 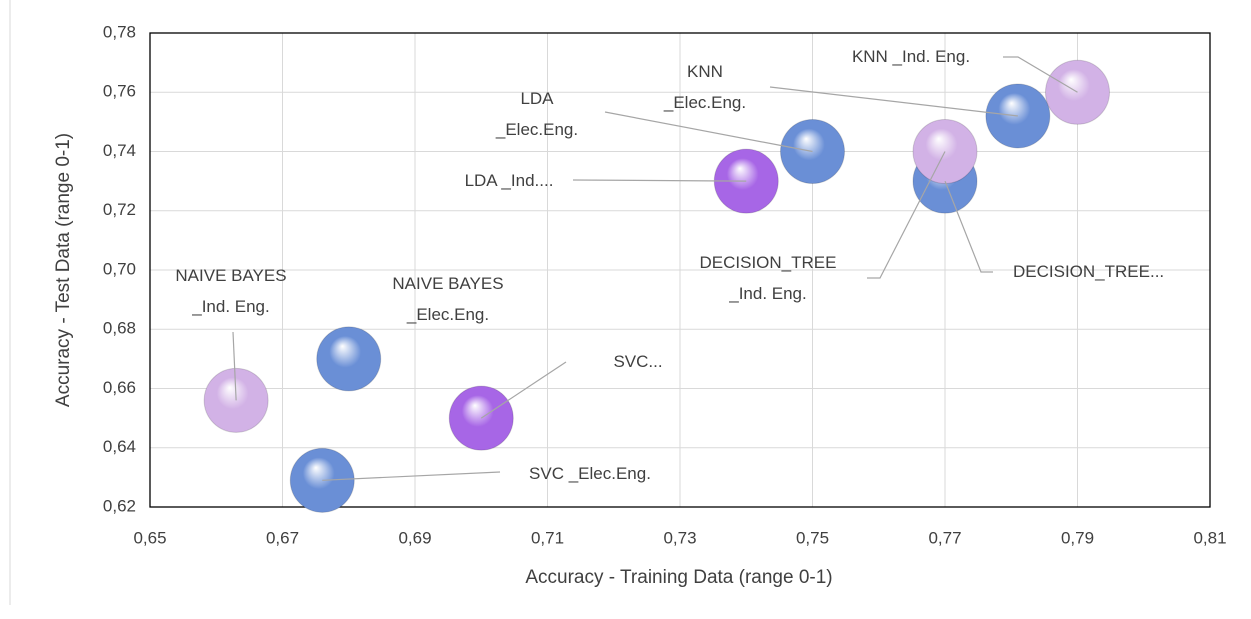 What do you see at coordinates (63, 270) in the screenshot?
I see `y-axis-title: Accuracy - Test Data (range 0-1)` at bounding box center [63, 270].